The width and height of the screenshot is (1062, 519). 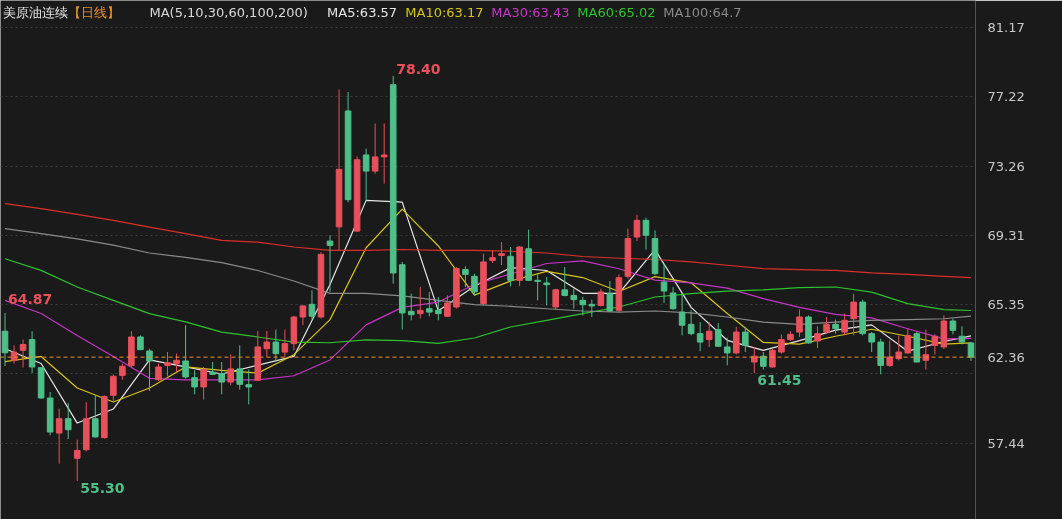 I want to click on chart-title: 美原油连续, so click(x=35, y=12).